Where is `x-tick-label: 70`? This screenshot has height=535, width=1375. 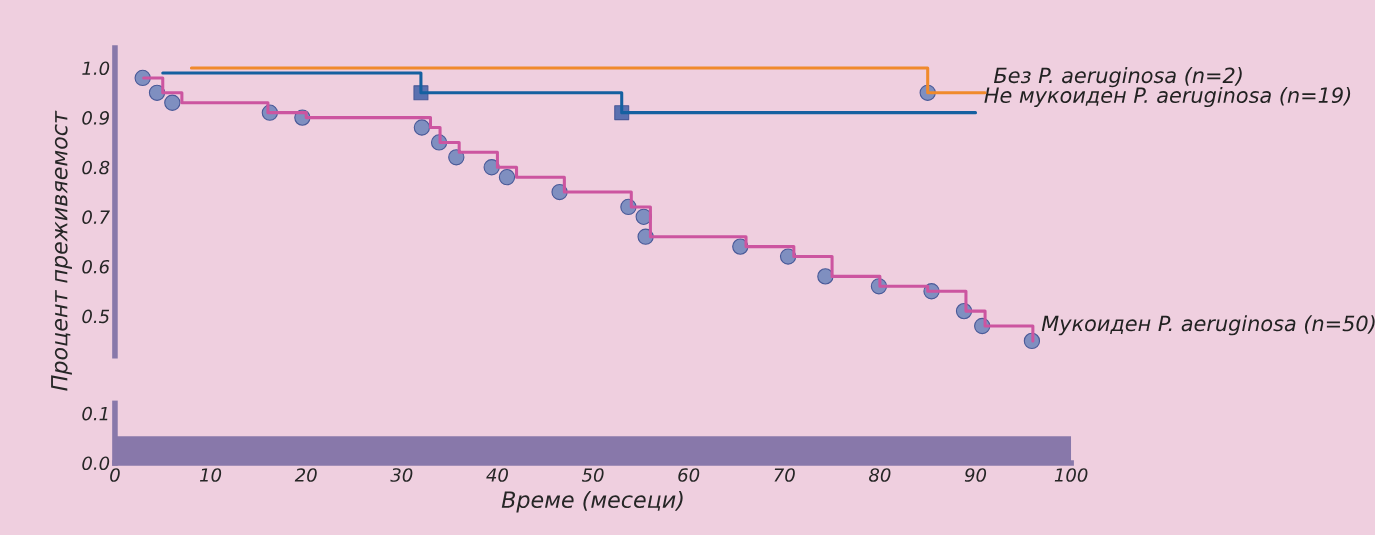
x-tick-label: 70 is located at coordinates (784, 475).